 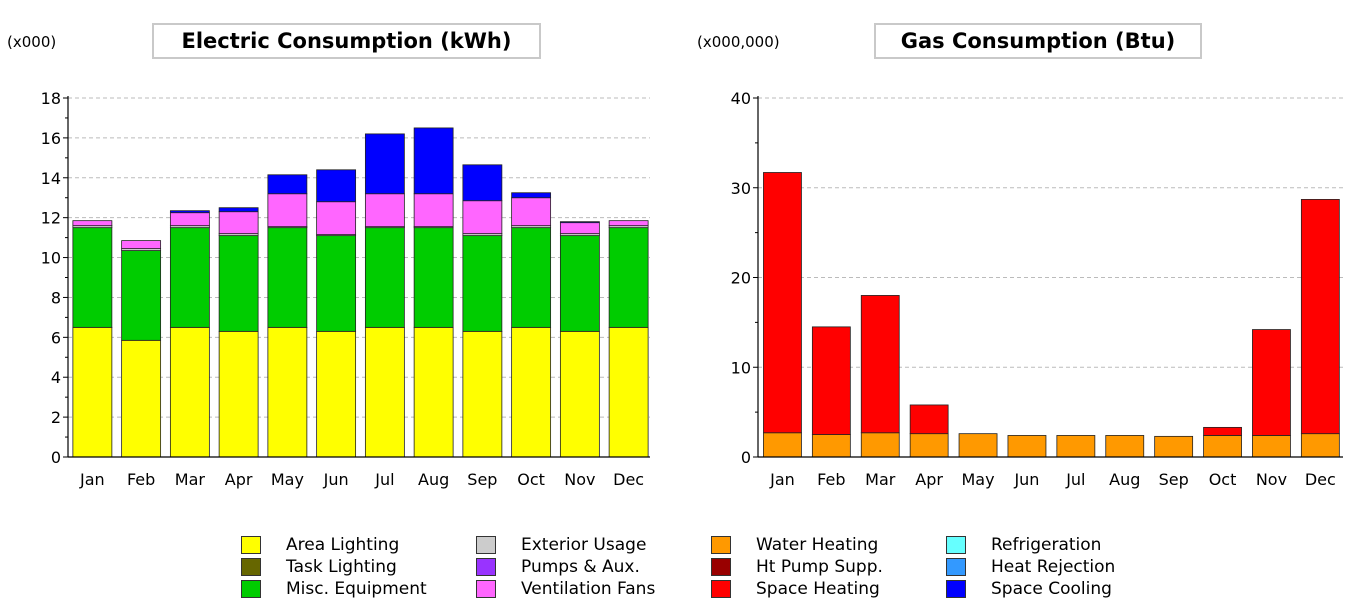 I want to click on electric-bar-feb-ventilation-fans, so click(x=141, y=244).